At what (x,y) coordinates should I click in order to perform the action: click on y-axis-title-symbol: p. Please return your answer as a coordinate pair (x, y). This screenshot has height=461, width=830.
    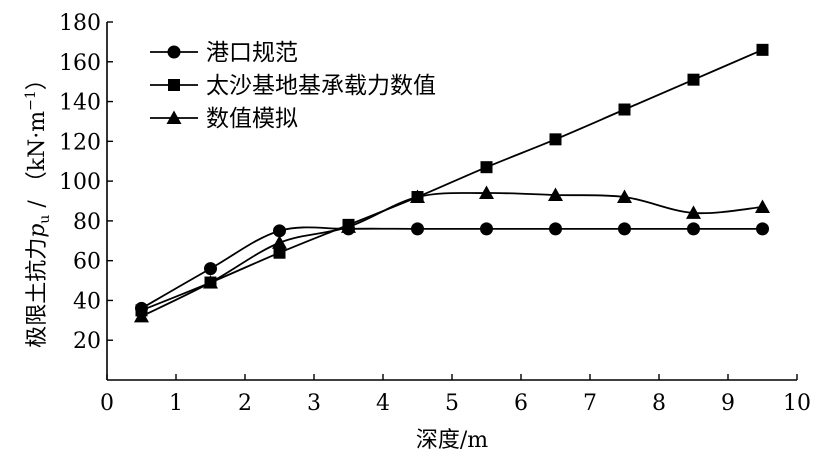
    Looking at the image, I should click on (37, 231).